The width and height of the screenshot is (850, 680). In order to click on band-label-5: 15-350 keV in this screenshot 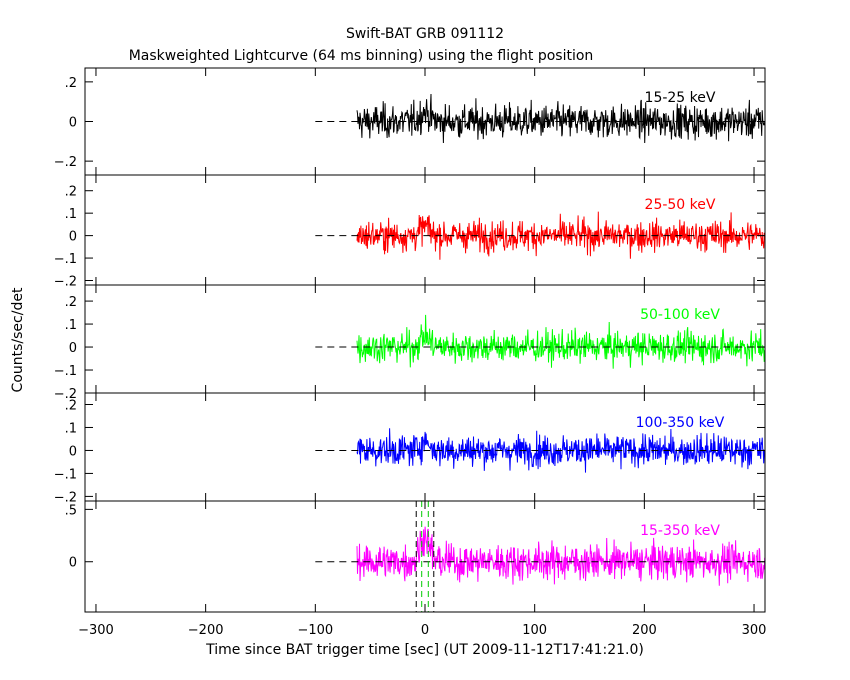, I will do `click(680, 531)`.